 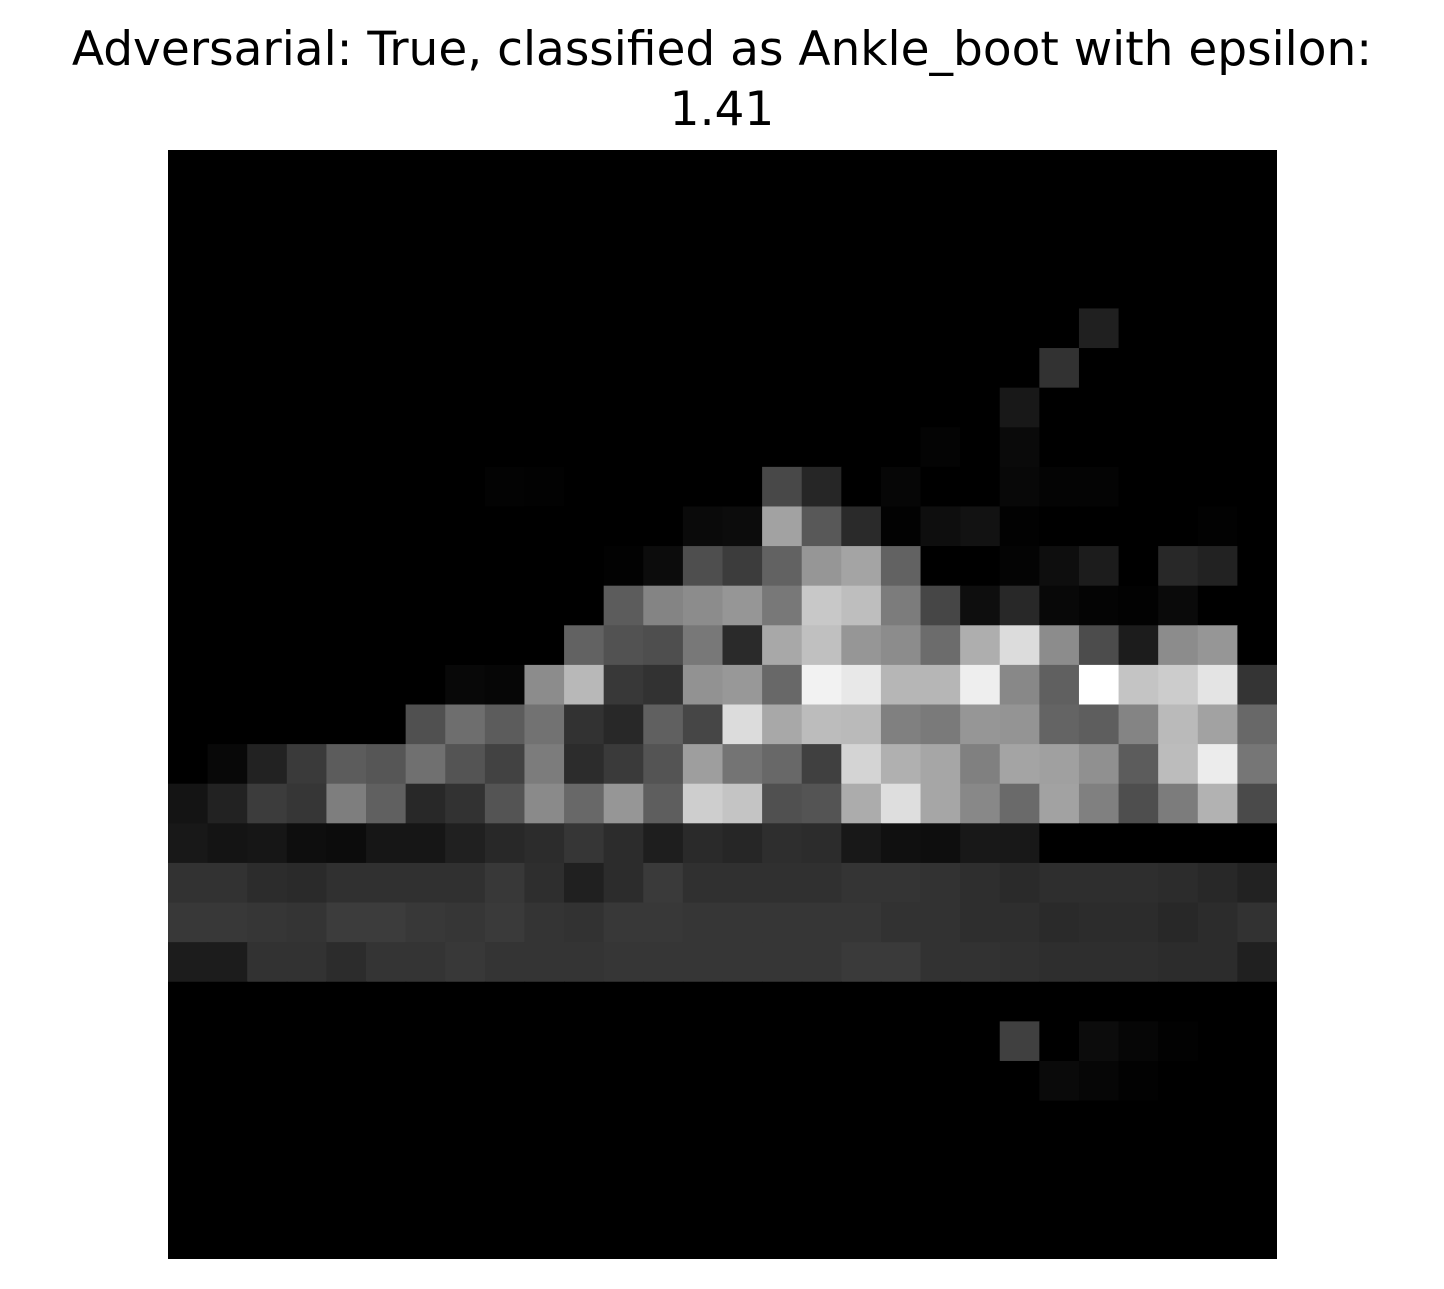 I want to click on pixel-cell-r0-c0, so click(x=188, y=170).